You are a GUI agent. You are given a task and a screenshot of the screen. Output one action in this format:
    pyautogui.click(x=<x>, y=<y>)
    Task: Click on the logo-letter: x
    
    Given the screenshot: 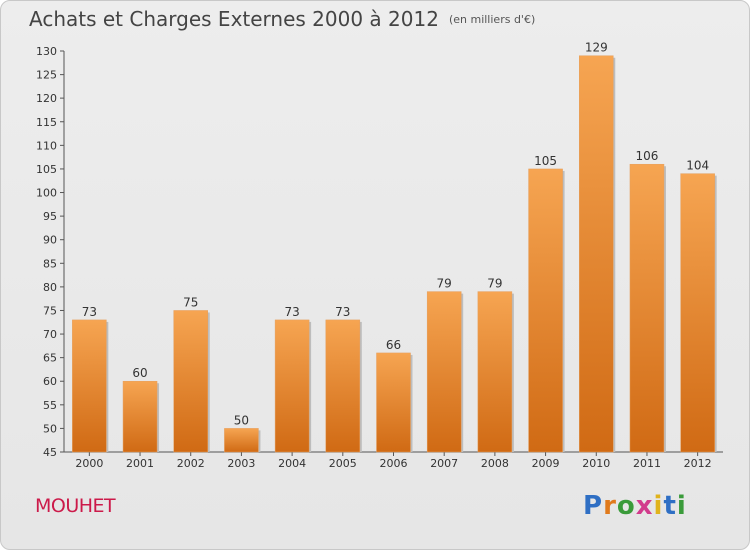 What is the action you would take?
    pyautogui.click(x=644, y=506)
    